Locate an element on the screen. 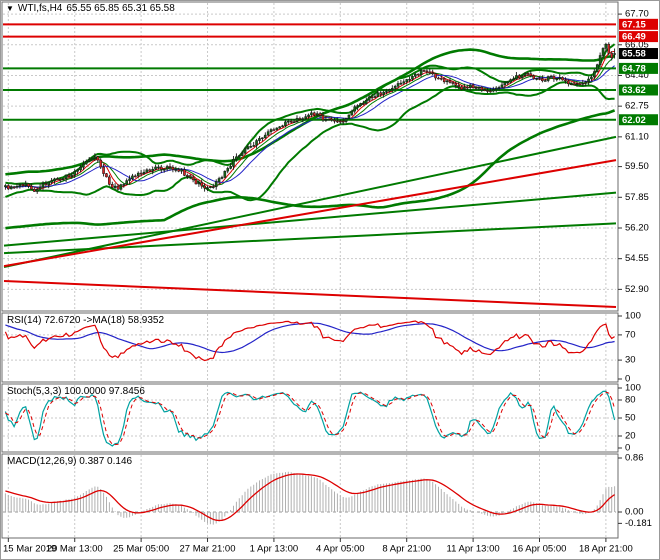 The height and width of the screenshot is (560, 660). symbol-label: WTI,fs,H4 is located at coordinates (40, 8).